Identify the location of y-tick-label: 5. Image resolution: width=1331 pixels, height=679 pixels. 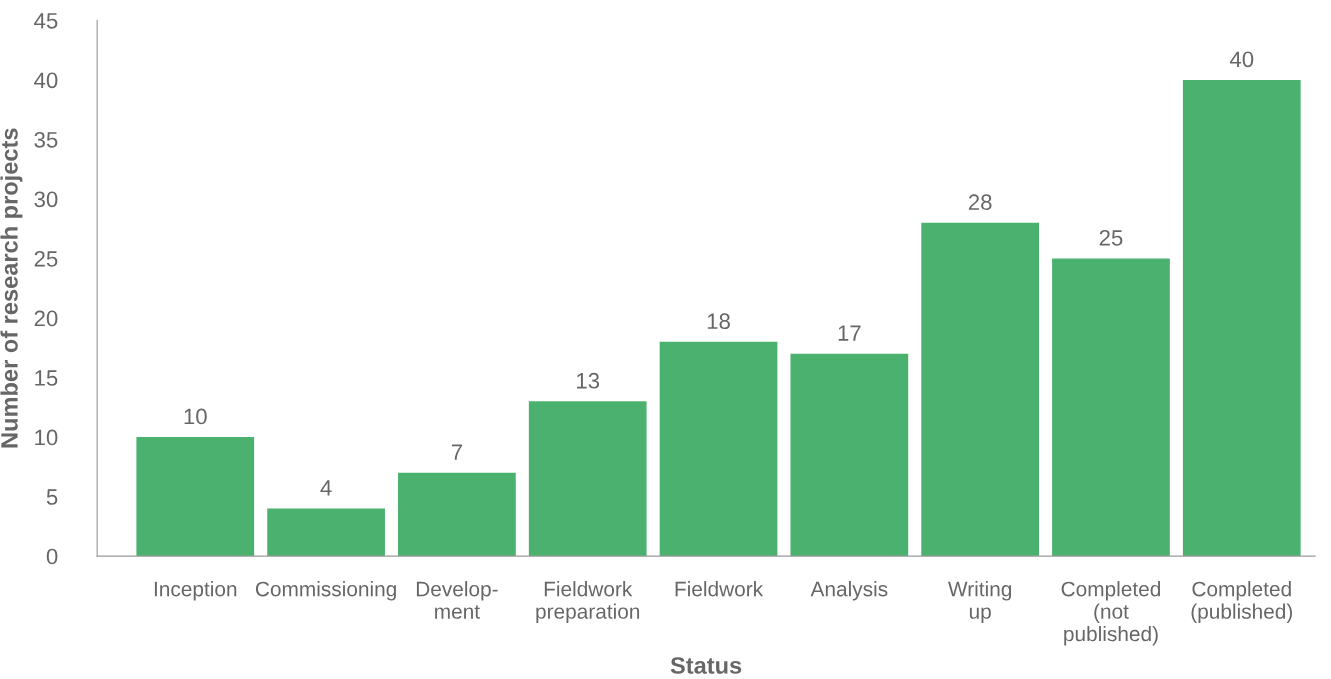
(52, 497).